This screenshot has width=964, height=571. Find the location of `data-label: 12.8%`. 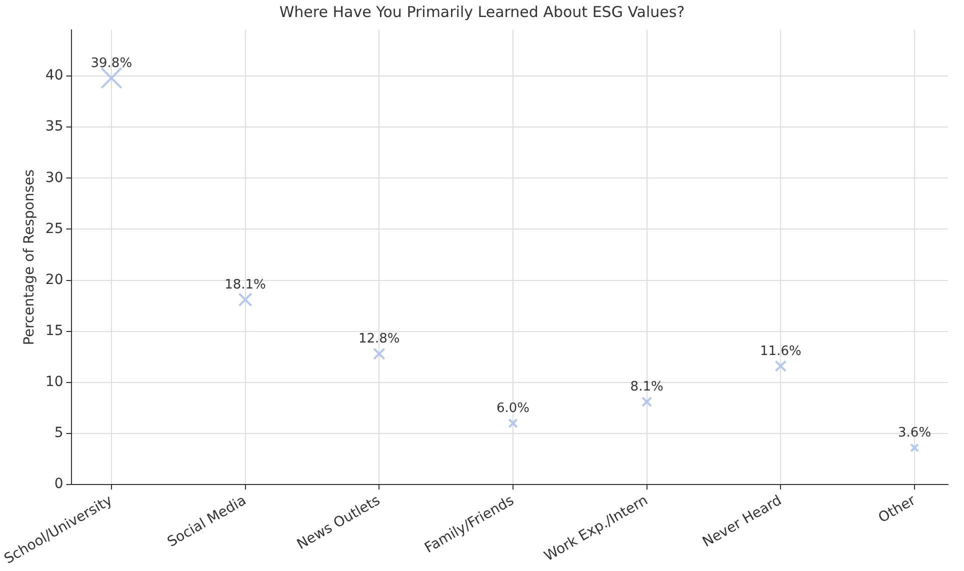

data-label: 12.8% is located at coordinates (379, 339).